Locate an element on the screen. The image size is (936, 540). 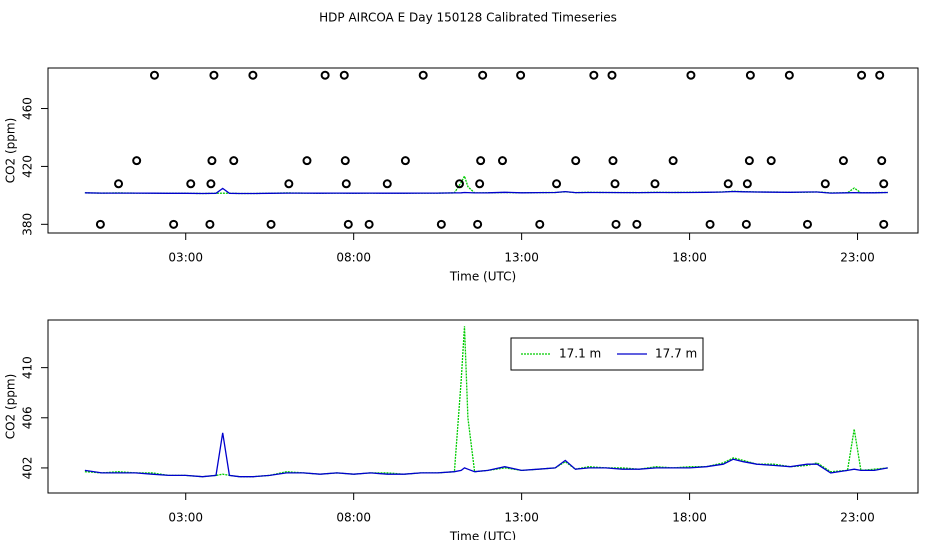
y-tick-label: 380 is located at coordinates (28, 224).